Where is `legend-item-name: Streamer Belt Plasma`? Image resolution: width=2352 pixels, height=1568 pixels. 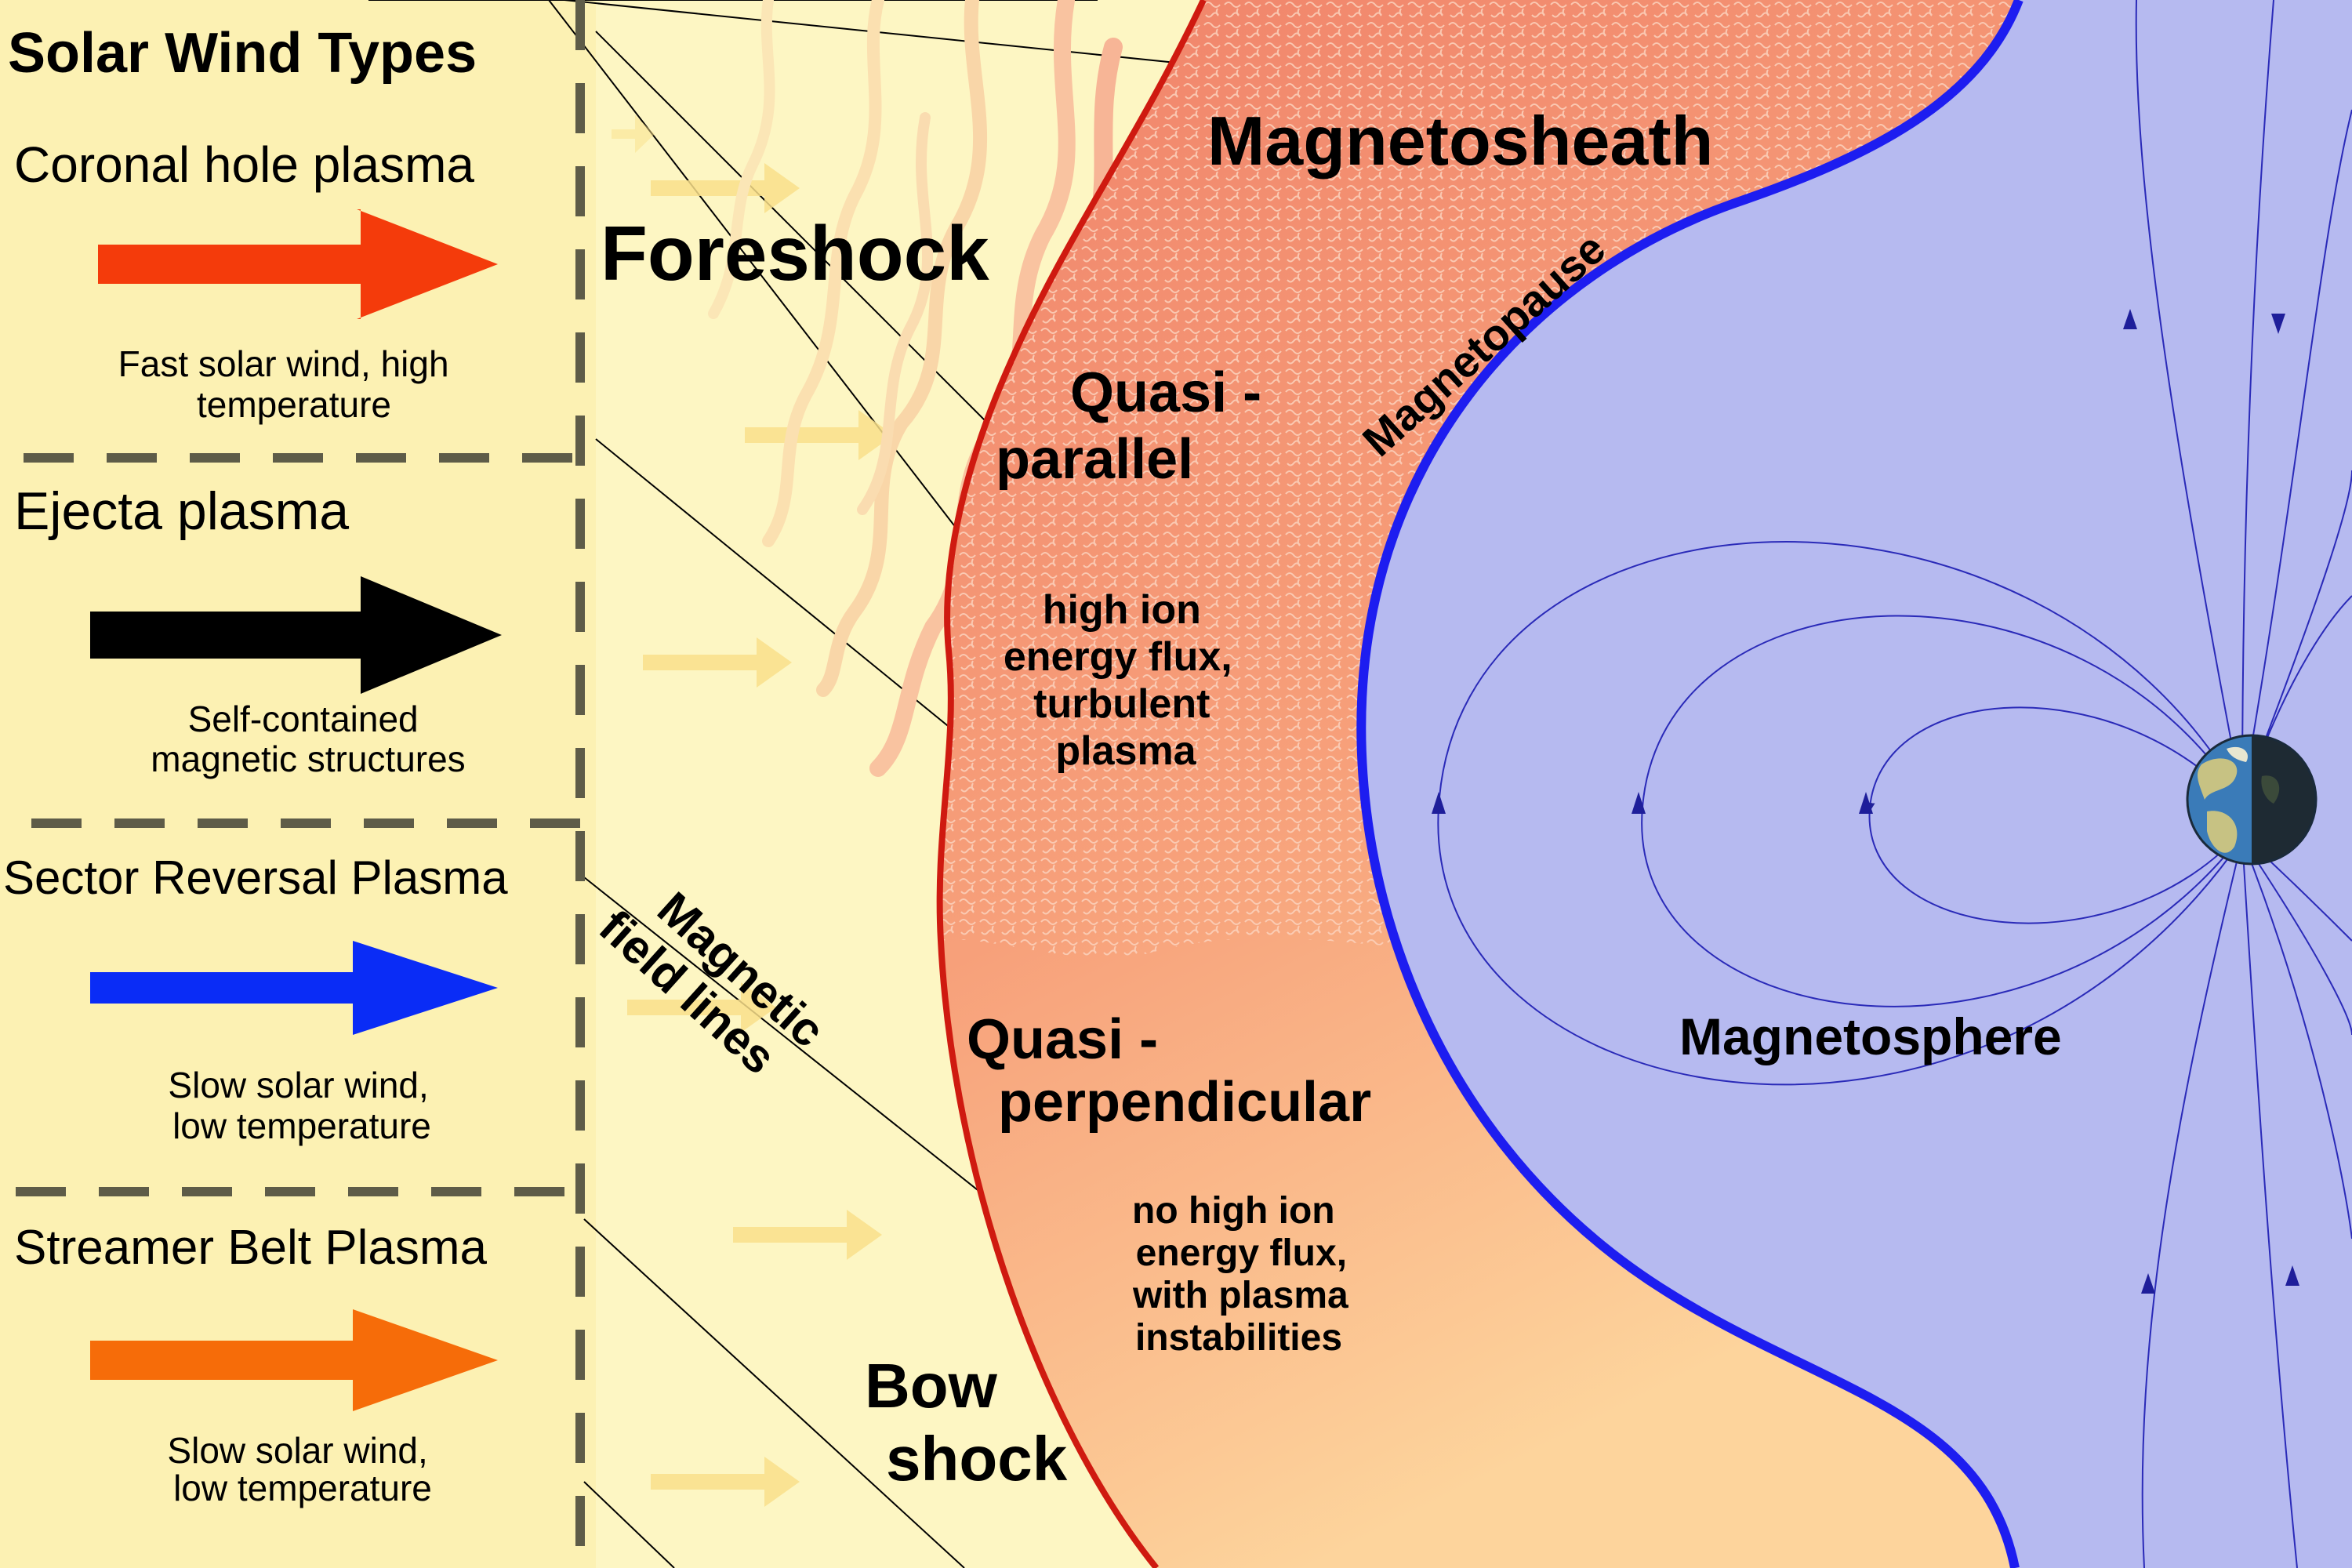 legend-item-name: Streamer Belt Plasma is located at coordinates (251, 1248).